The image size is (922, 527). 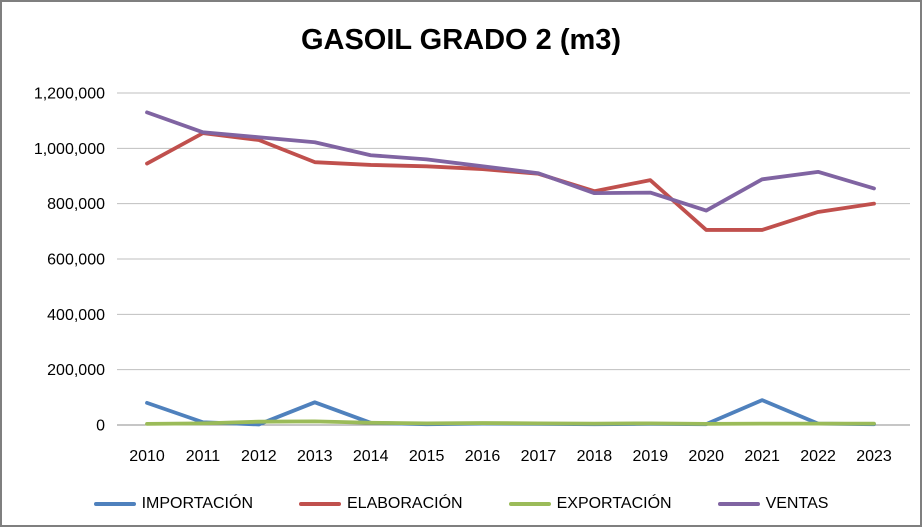 I want to click on legend-swatch-exportacion, so click(x=529, y=504).